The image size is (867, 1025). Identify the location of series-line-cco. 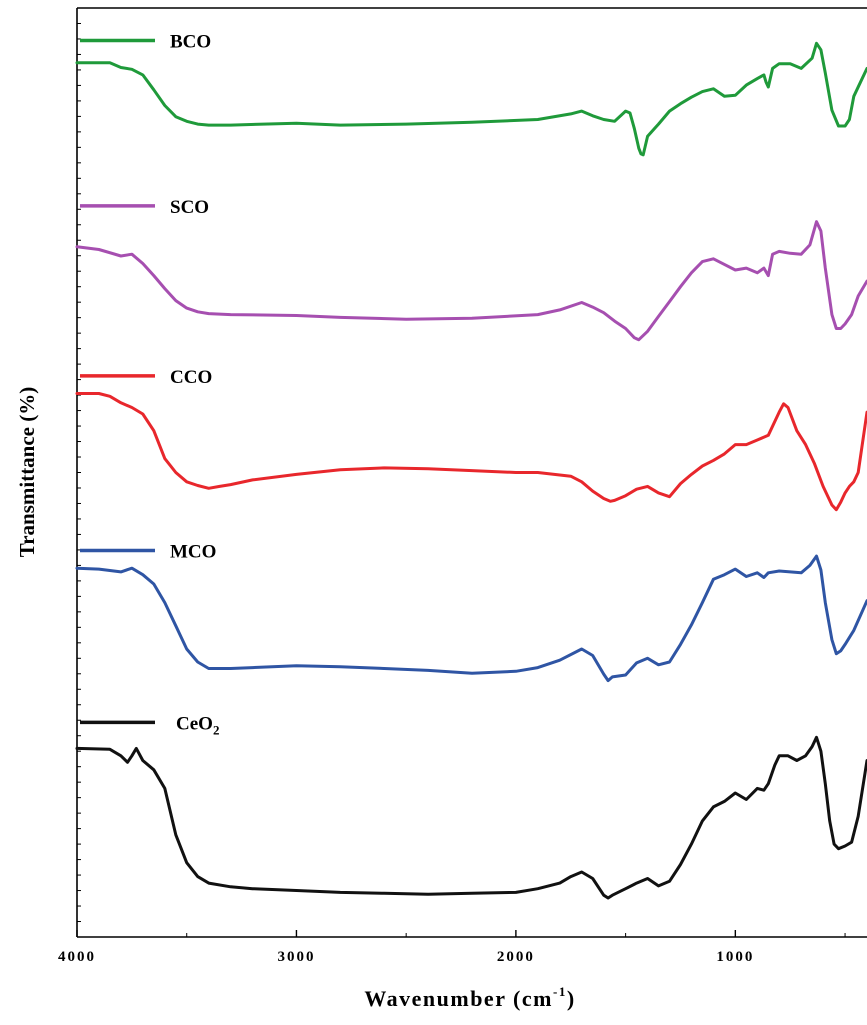
(471, 452).